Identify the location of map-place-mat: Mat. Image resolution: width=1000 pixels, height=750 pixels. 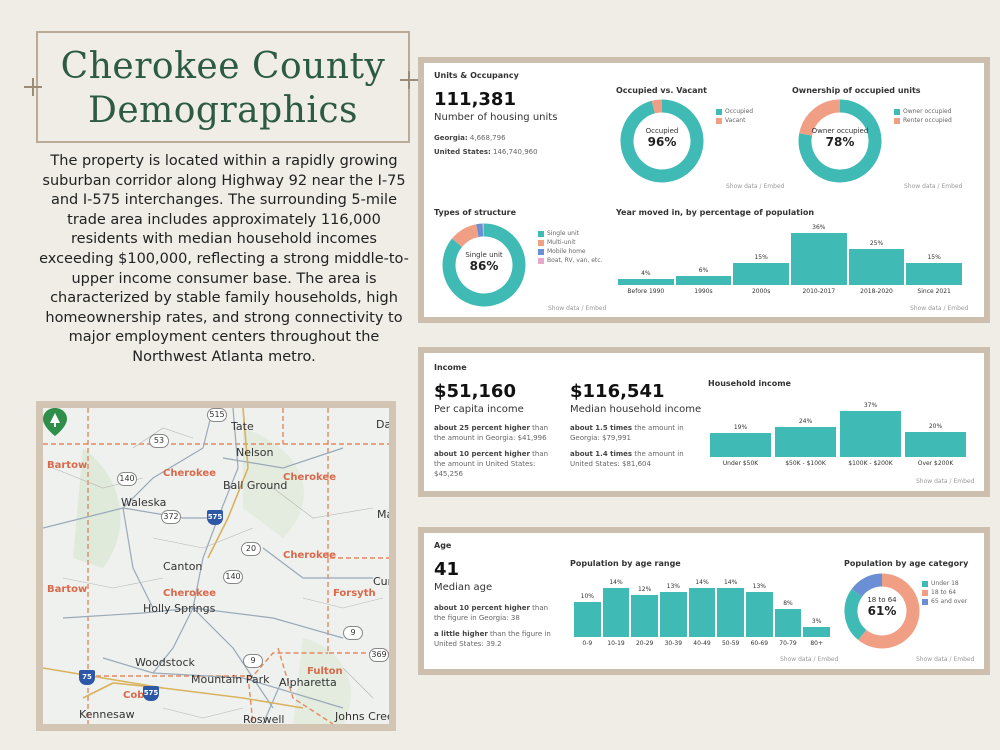
(383, 514).